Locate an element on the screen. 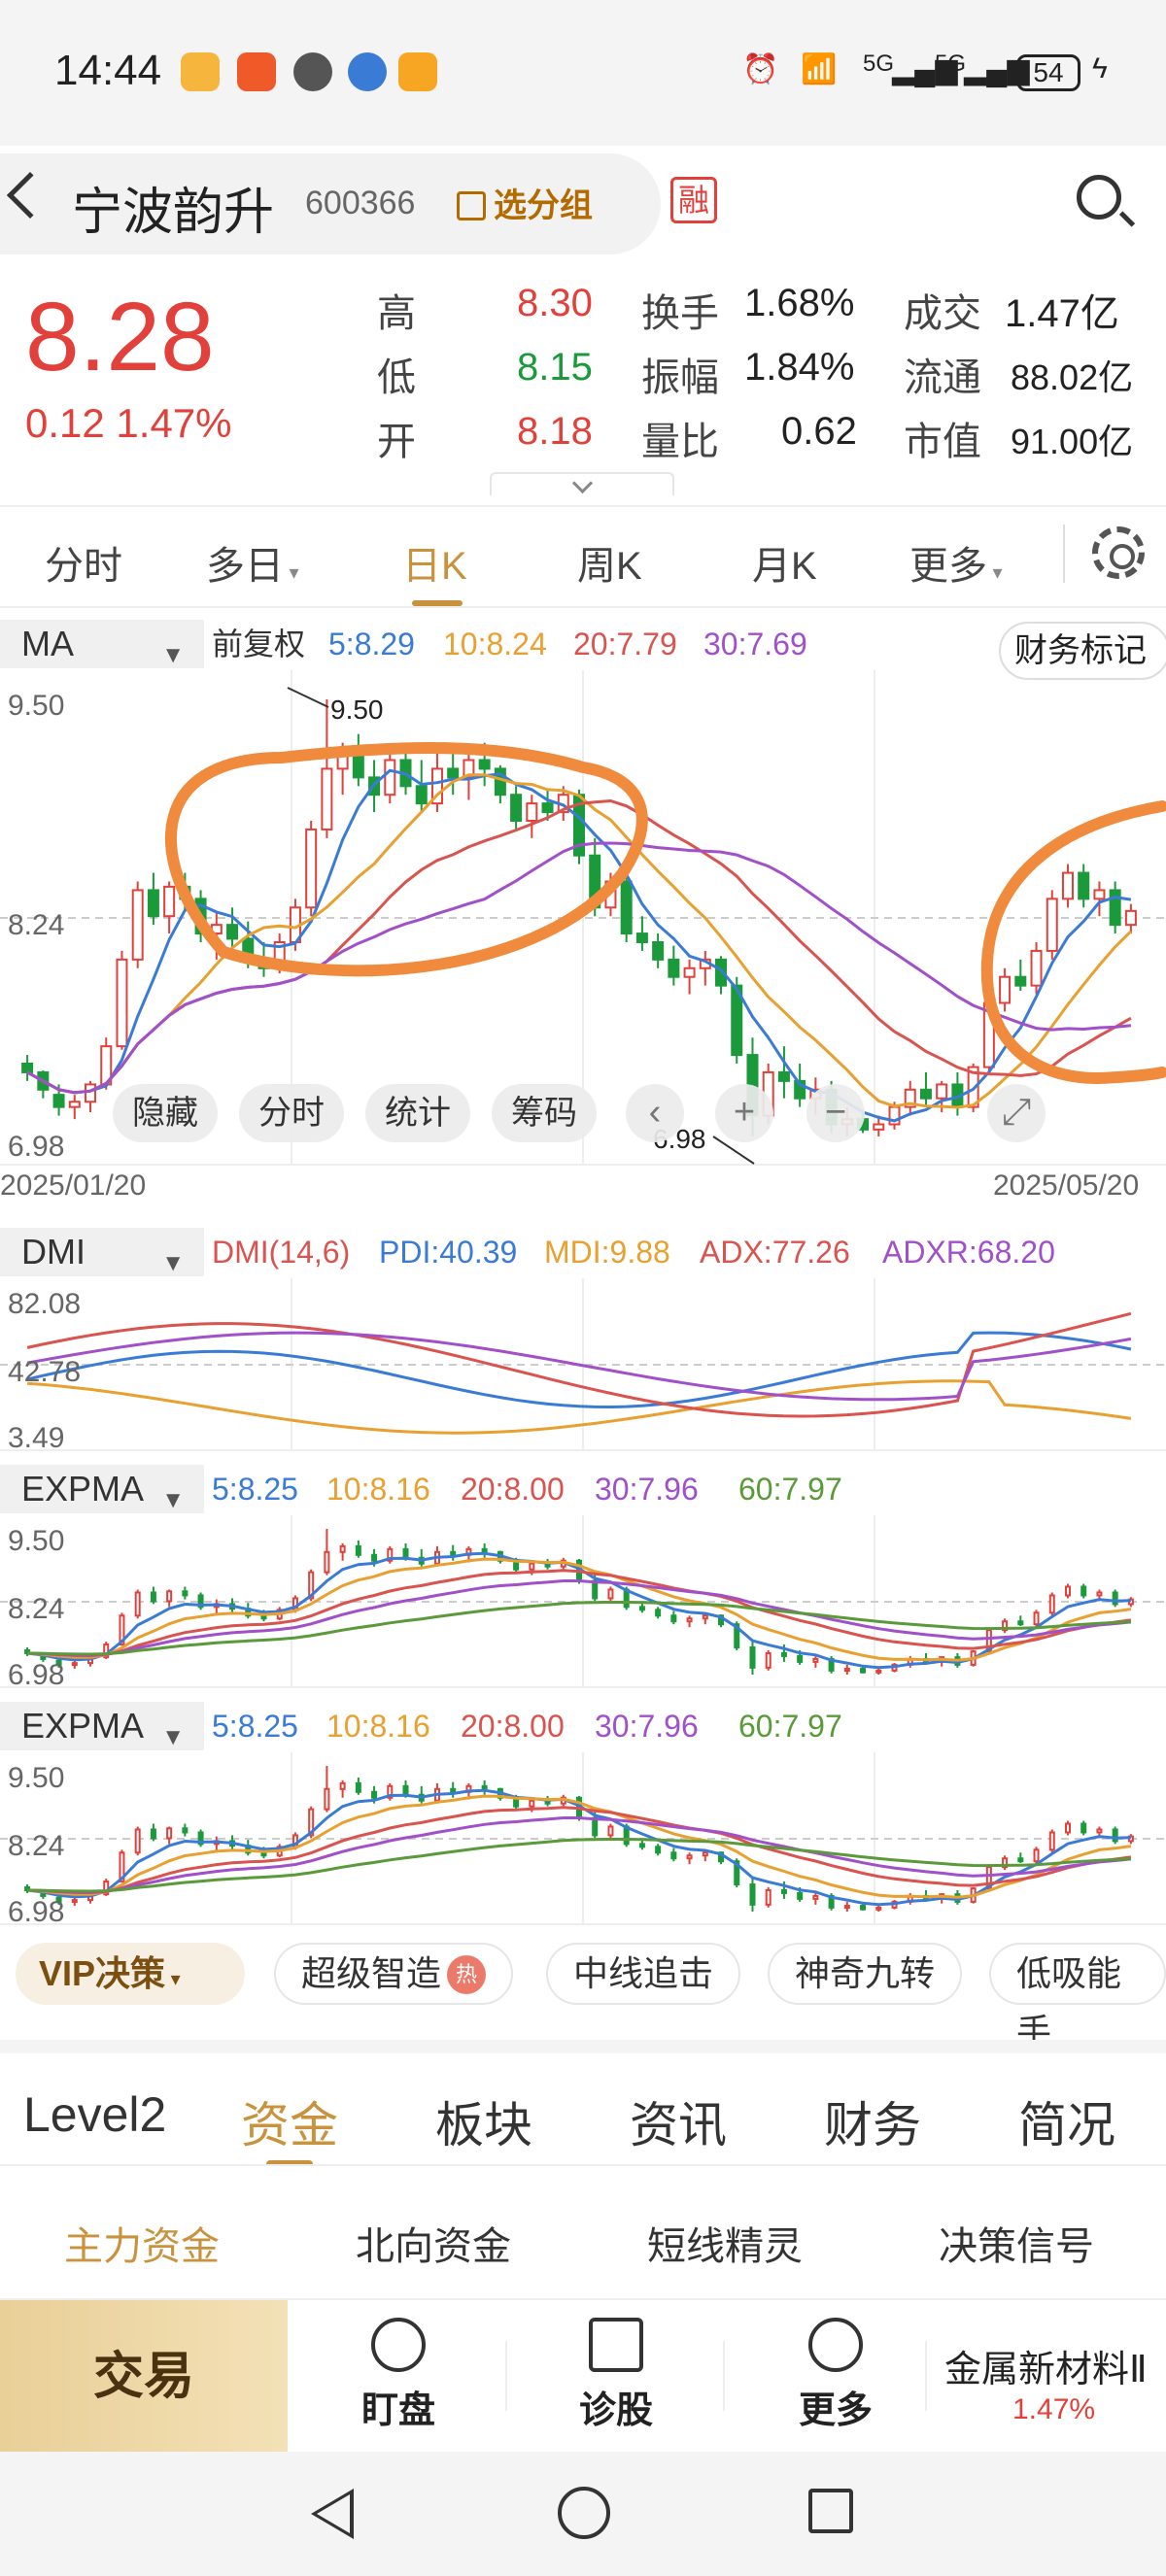  chip-super-manufacturing-label: 超级智造 is located at coordinates (371, 1973).